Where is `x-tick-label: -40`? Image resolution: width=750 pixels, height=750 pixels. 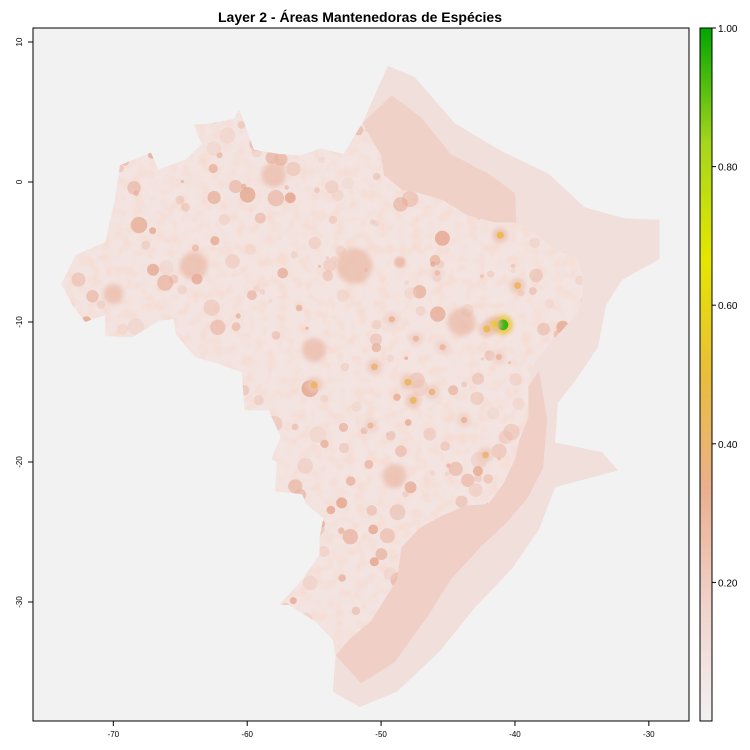
x-tick-label: -40 is located at coordinates (515, 734).